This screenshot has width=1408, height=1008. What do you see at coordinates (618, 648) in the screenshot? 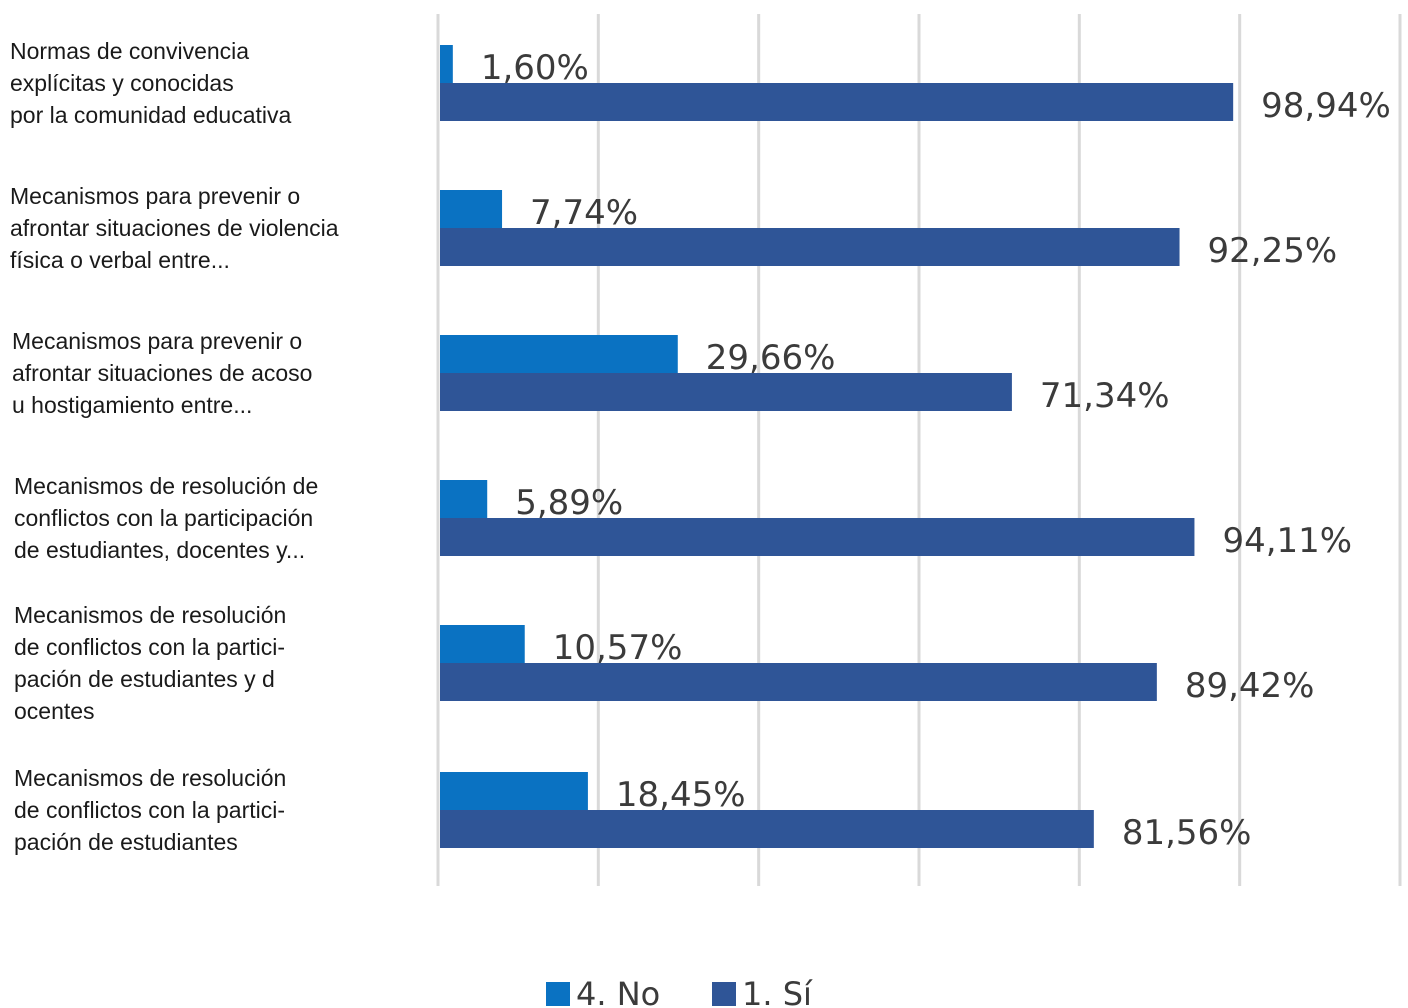
I see `data-label: 10,57%` at bounding box center [618, 648].